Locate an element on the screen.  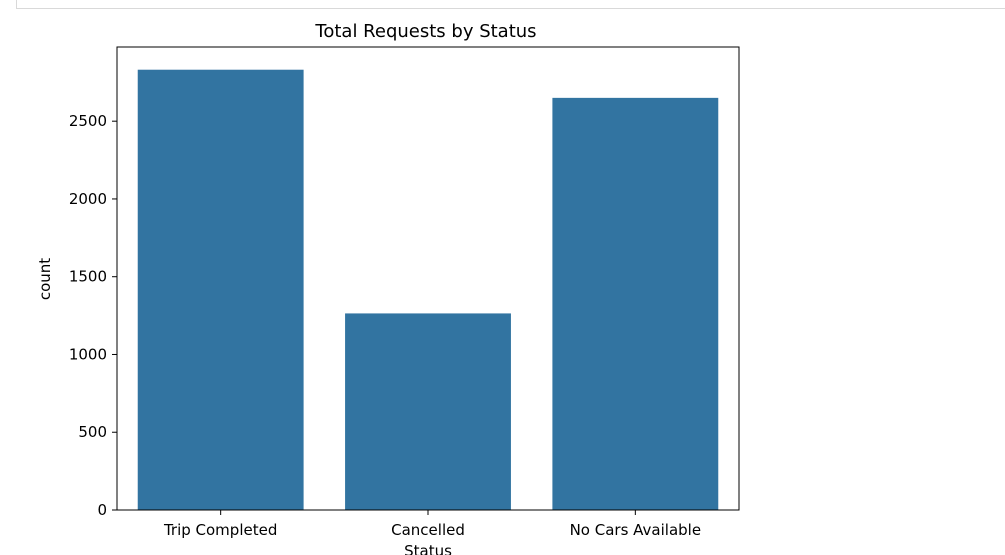
y-axis-ticks: 0 500 1000 1500 2000 2500 is located at coordinates (93, 315).